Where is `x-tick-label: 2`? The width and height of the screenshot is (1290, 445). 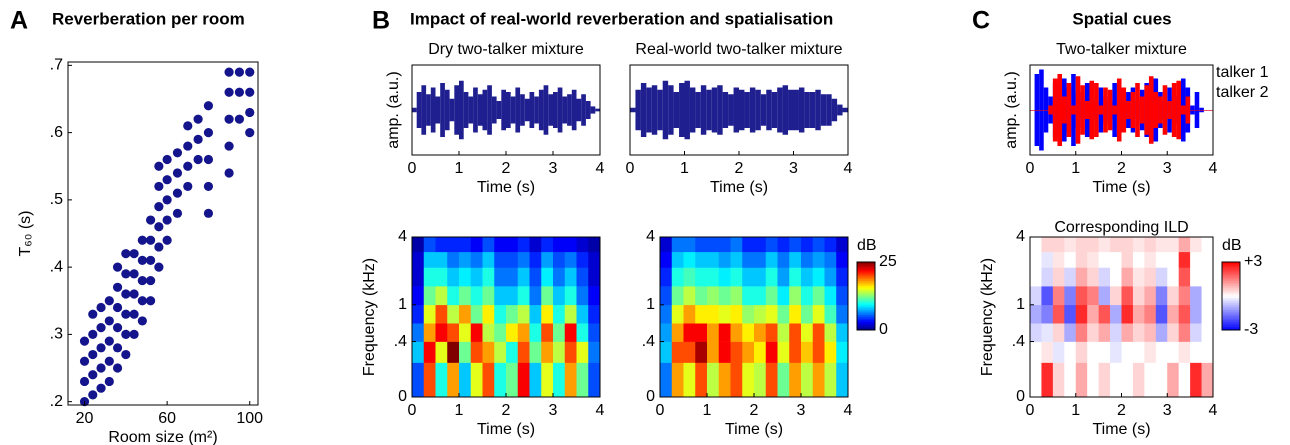 x-tick-label: 2 is located at coordinates (739, 168).